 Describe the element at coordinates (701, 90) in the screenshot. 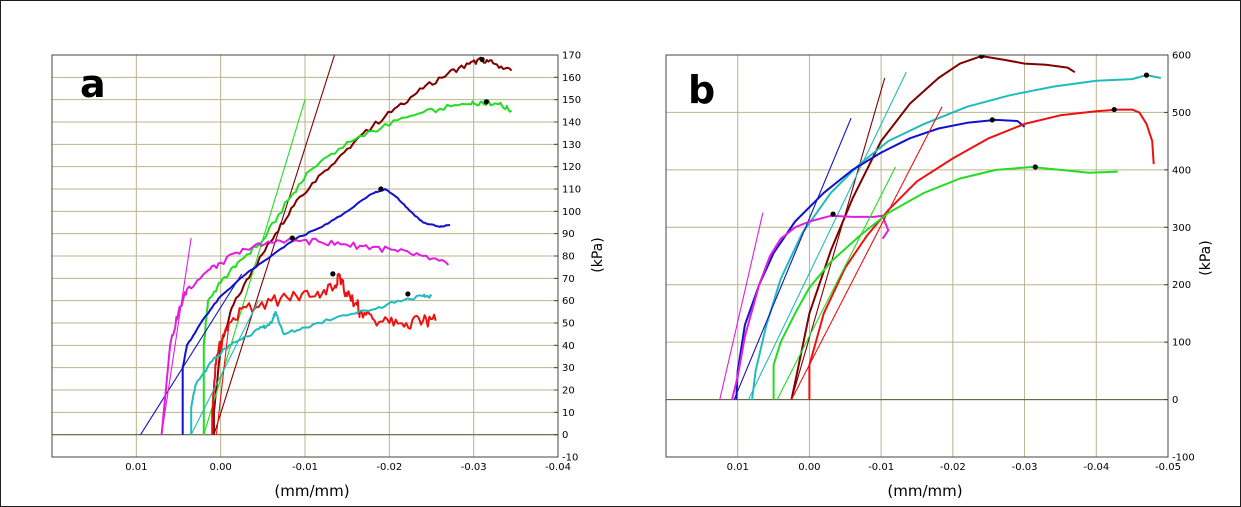

I see `panel-label: b` at that location.